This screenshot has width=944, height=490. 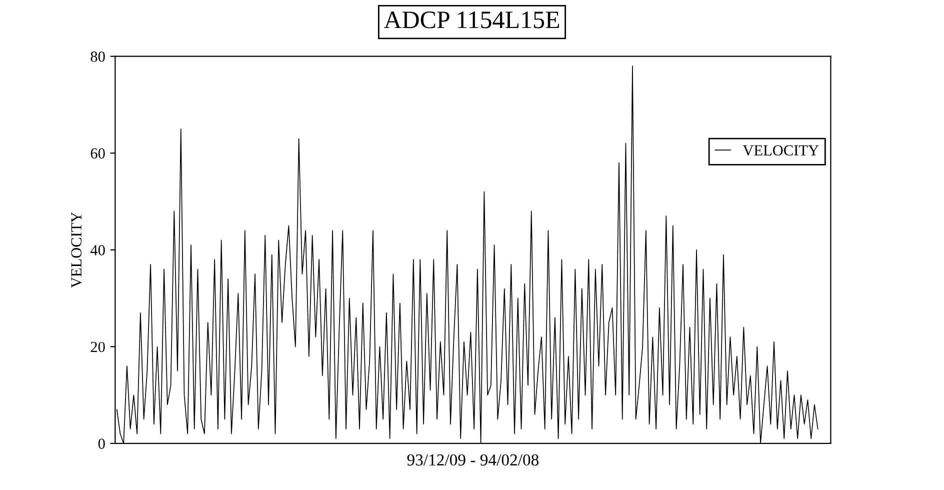 I want to click on chart-title: ADCP 1154L15E, so click(x=472, y=20).